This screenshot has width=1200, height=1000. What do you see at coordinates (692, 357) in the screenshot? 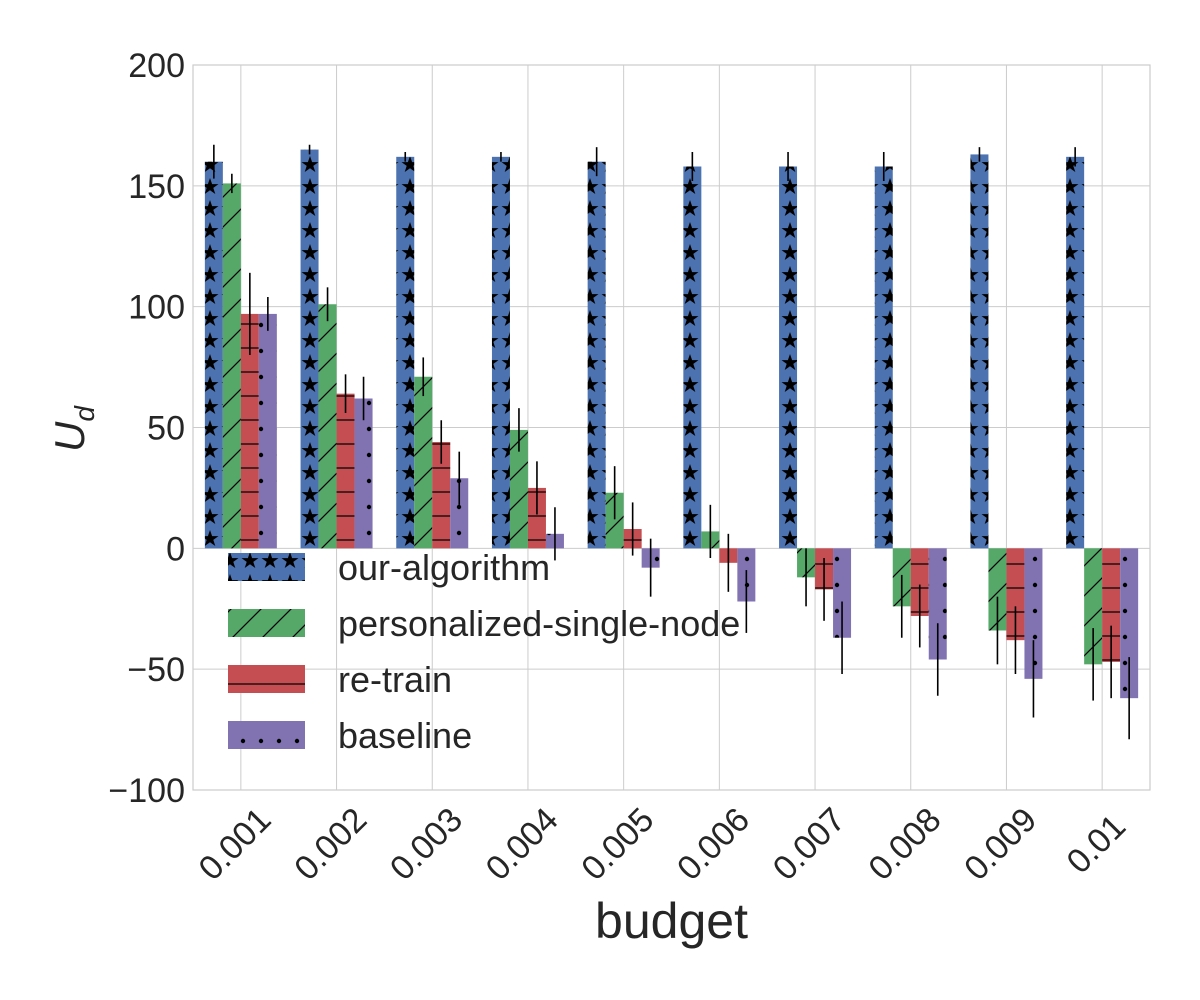
I see `bar-our-algorithm-0.006` at bounding box center [692, 357].